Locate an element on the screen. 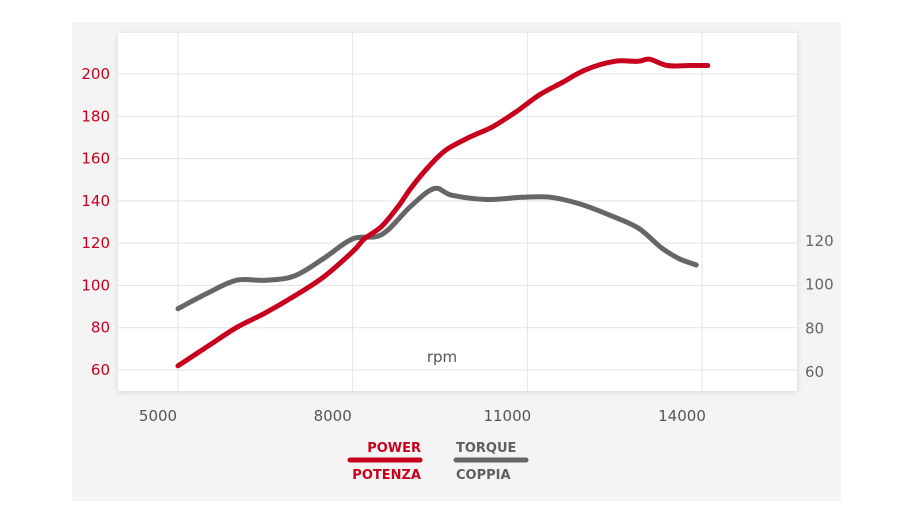  y-left-tick-label: 200 is located at coordinates (95, 74).